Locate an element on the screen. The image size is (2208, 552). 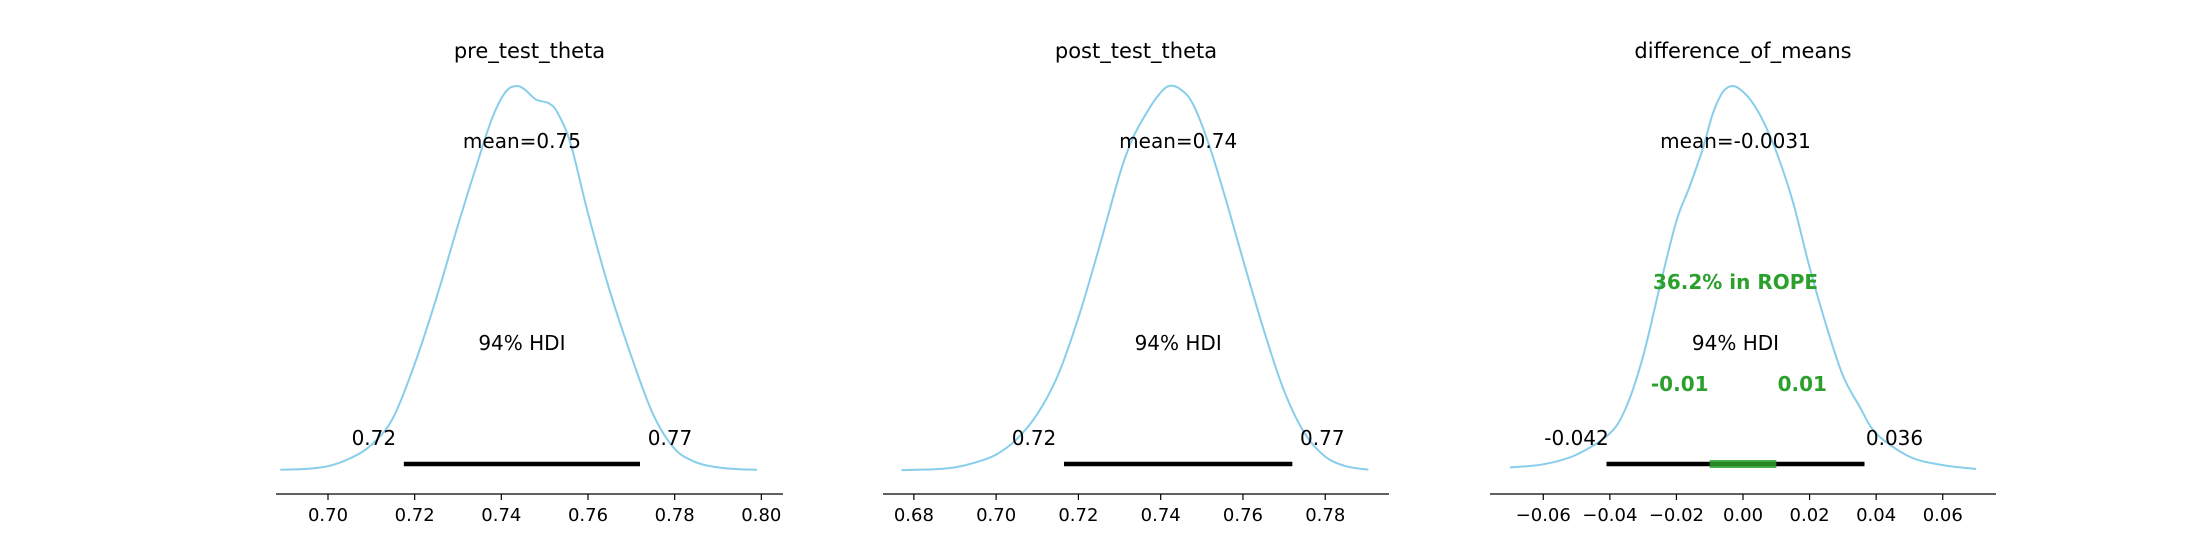
chart-title: difference_of_means is located at coordinates (1742, 51).